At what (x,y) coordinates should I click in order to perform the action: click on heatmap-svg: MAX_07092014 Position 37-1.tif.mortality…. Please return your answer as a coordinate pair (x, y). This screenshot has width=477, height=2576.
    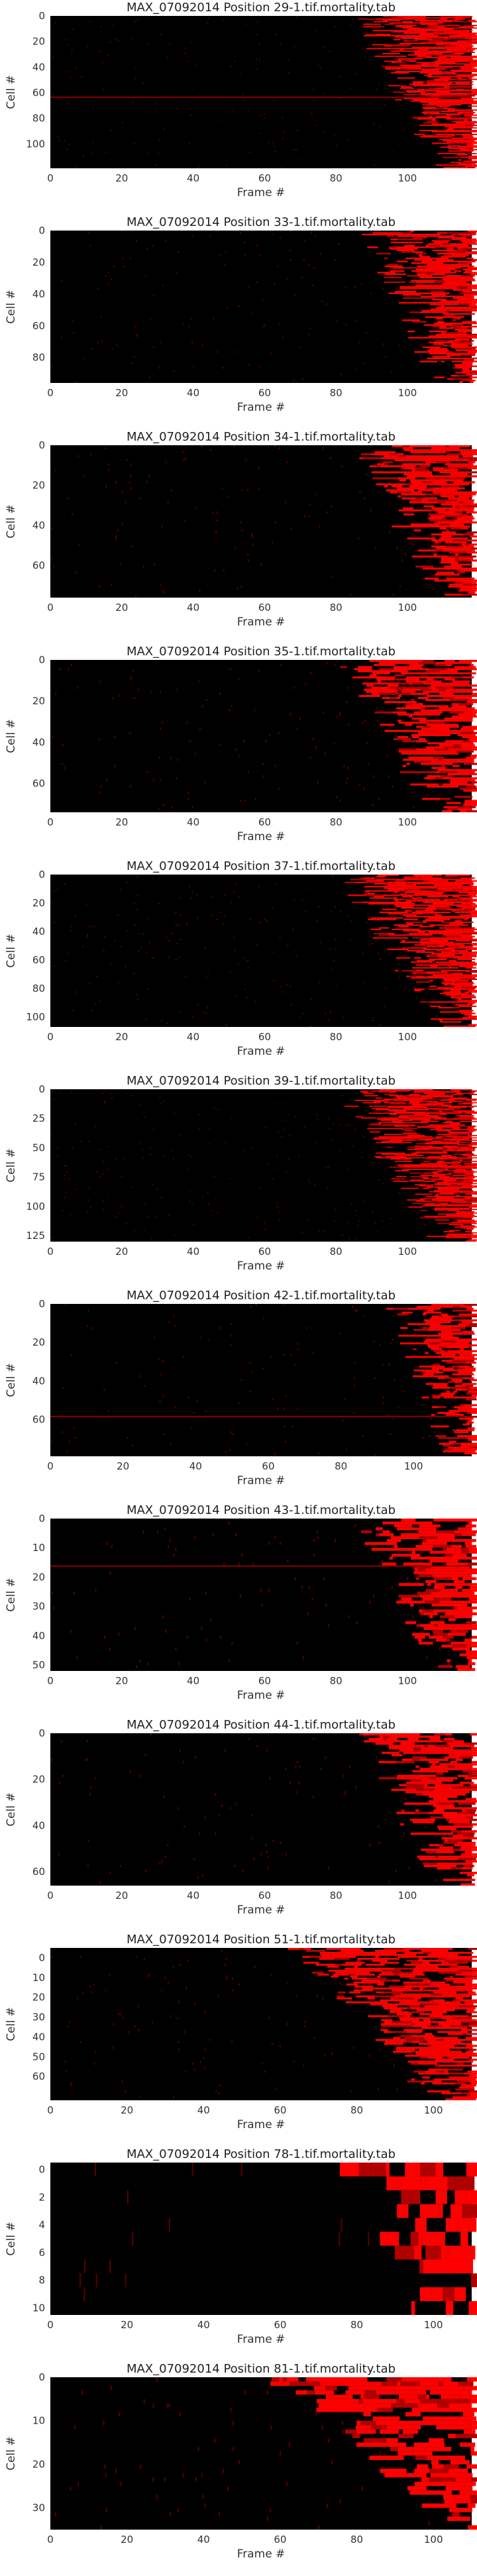
    Looking at the image, I should click on (241, 959).